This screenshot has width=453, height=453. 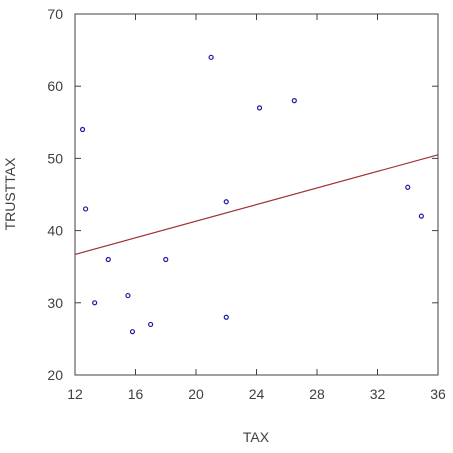 What do you see at coordinates (196, 394) in the screenshot?
I see `x-tick-label-20: 20` at bounding box center [196, 394].